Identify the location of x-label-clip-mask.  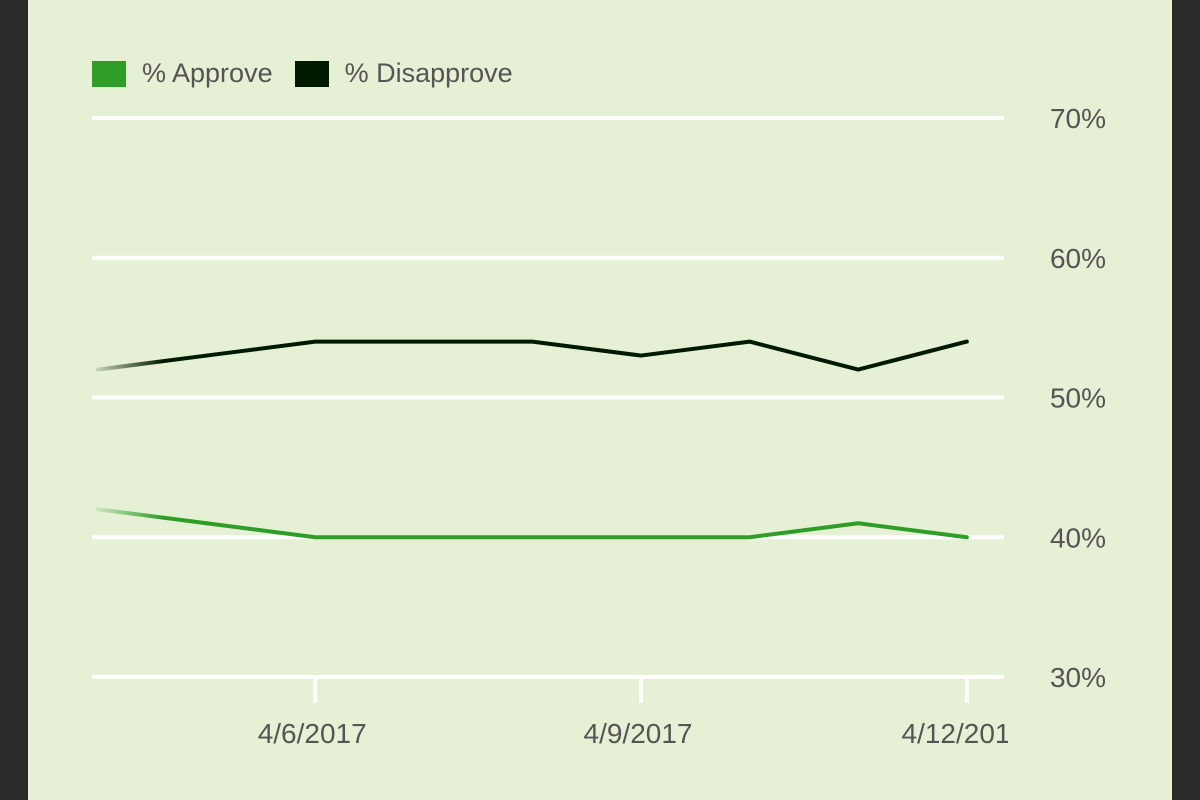
(1038, 735).